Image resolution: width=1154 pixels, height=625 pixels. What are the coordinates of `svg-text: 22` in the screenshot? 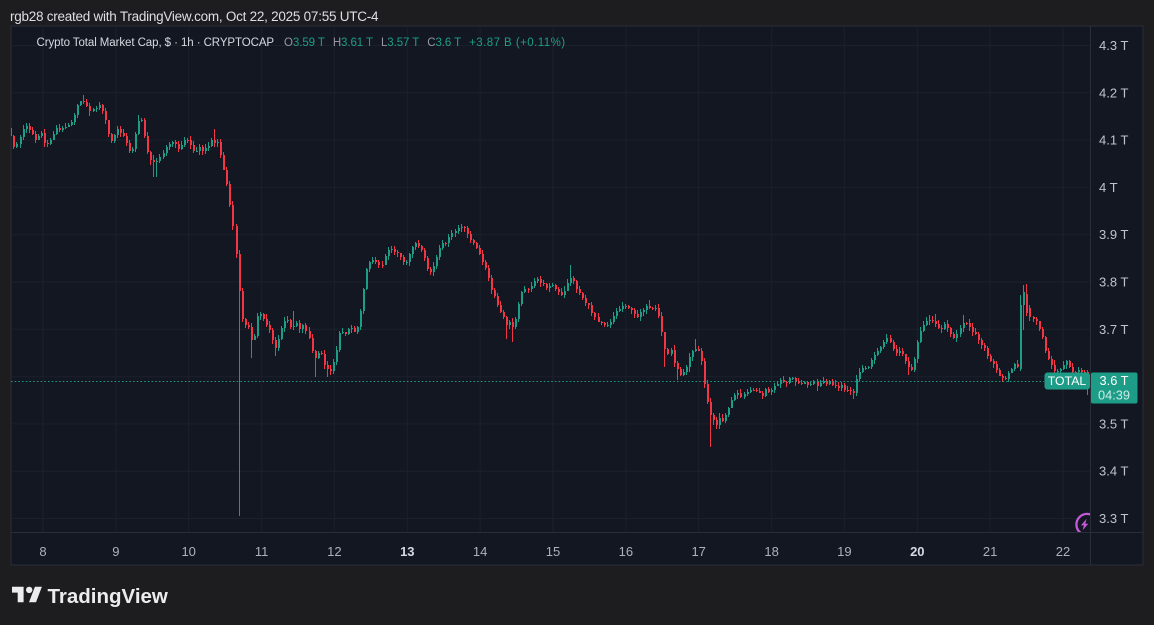 It's located at (1063, 551).